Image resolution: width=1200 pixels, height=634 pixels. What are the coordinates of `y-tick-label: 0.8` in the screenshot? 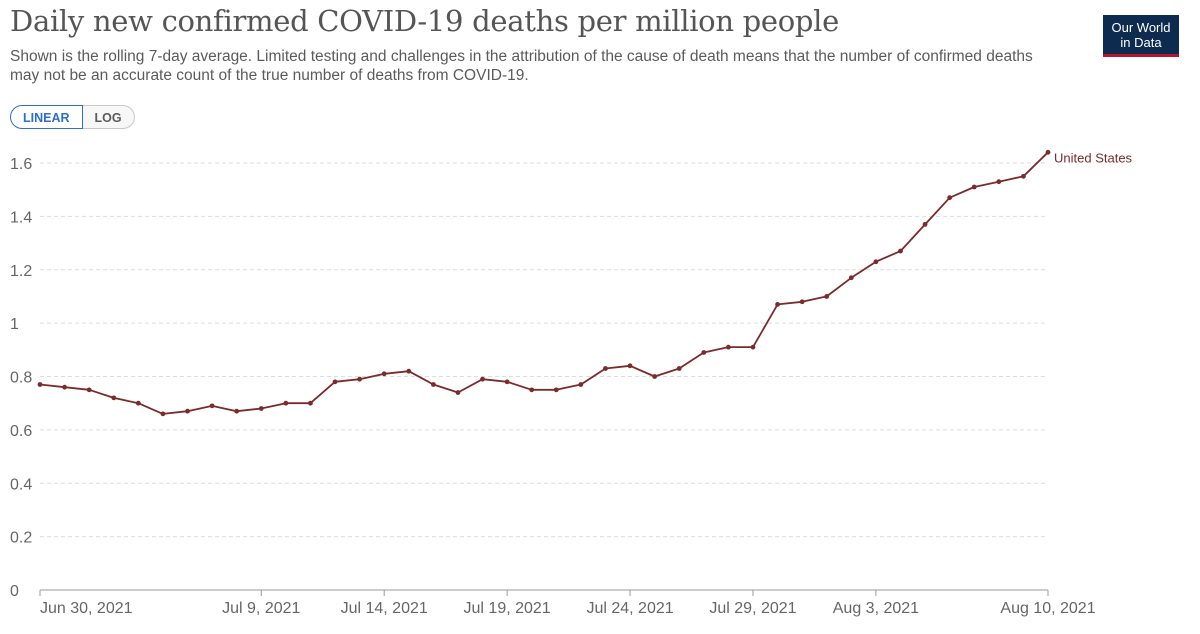 It's located at (21, 378).